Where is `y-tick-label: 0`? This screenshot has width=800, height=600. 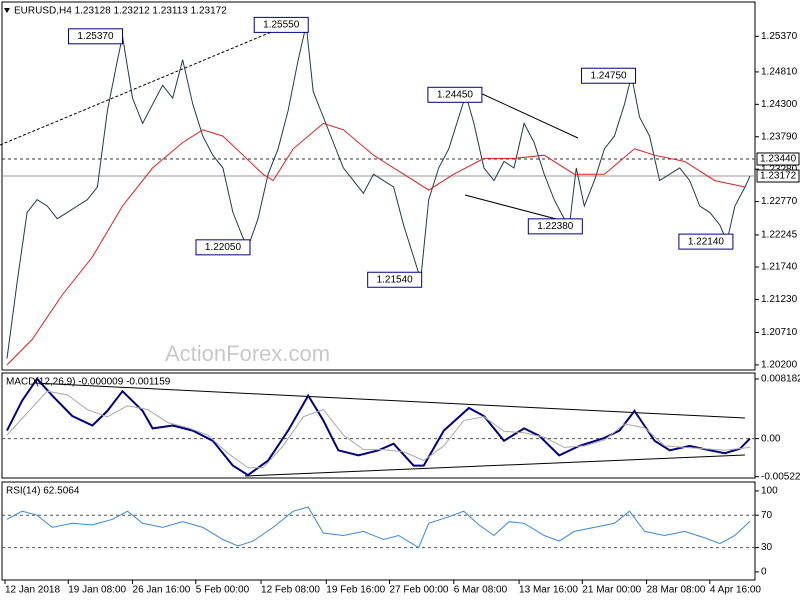 y-tick-label: 0 is located at coordinates (764, 572).